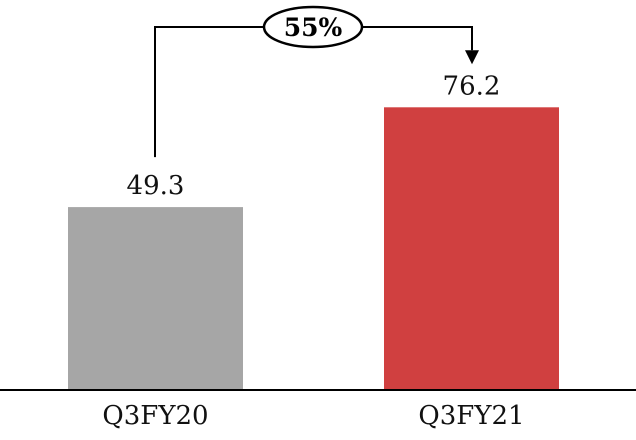 The width and height of the screenshot is (636, 440). Describe the element at coordinates (155, 298) in the screenshot. I see `bar-q3fy20` at that location.